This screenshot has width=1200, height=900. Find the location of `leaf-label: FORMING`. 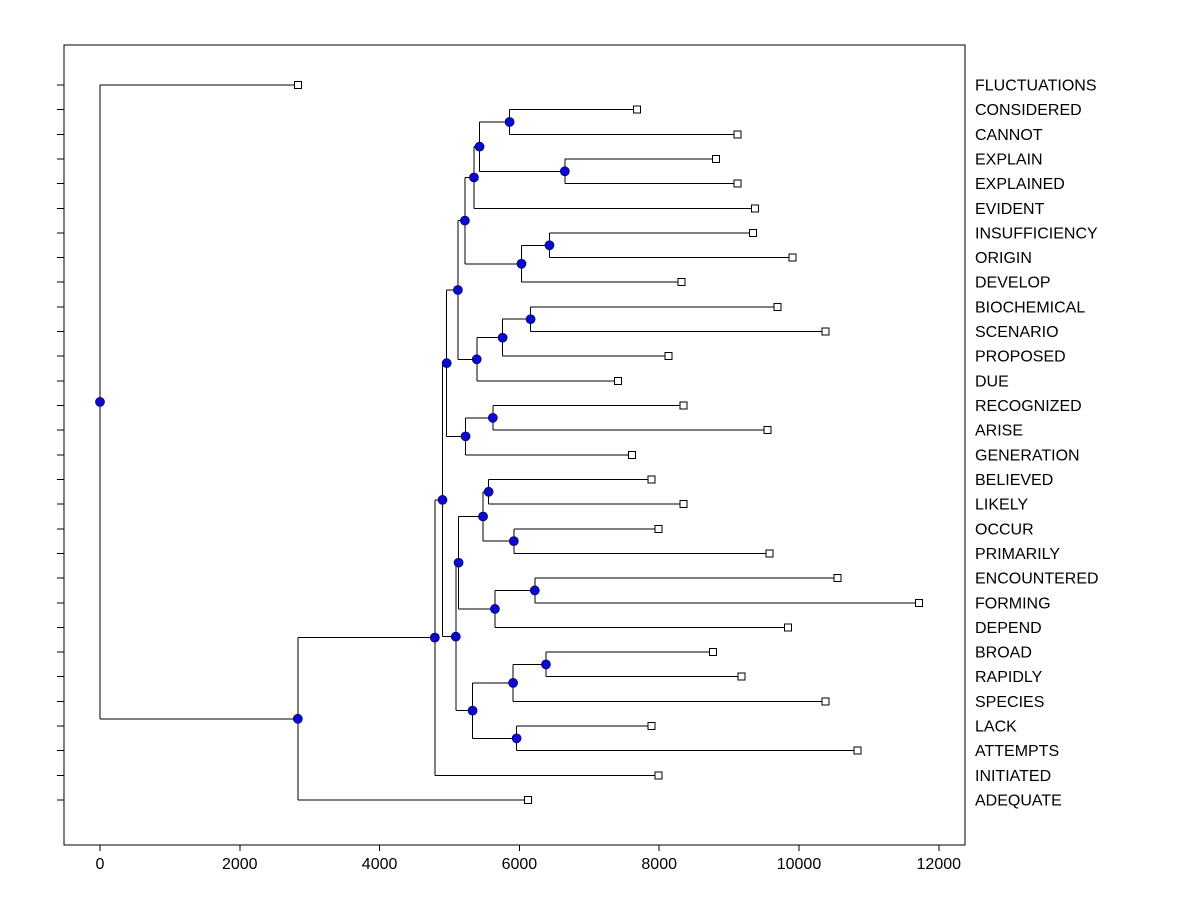

leaf-label: FORMING is located at coordinates (1013, 603).